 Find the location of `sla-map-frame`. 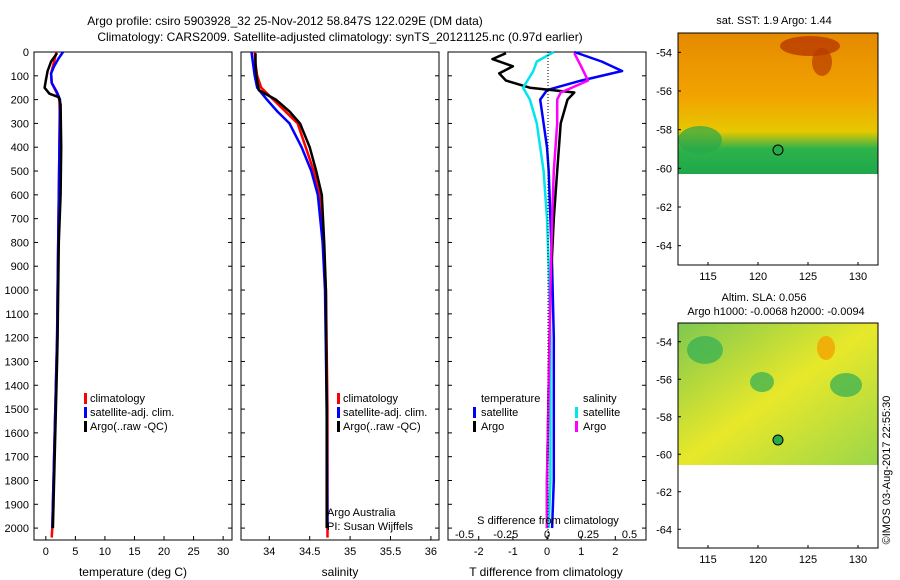

sla-map-frame is located at coordinates (778, 435).